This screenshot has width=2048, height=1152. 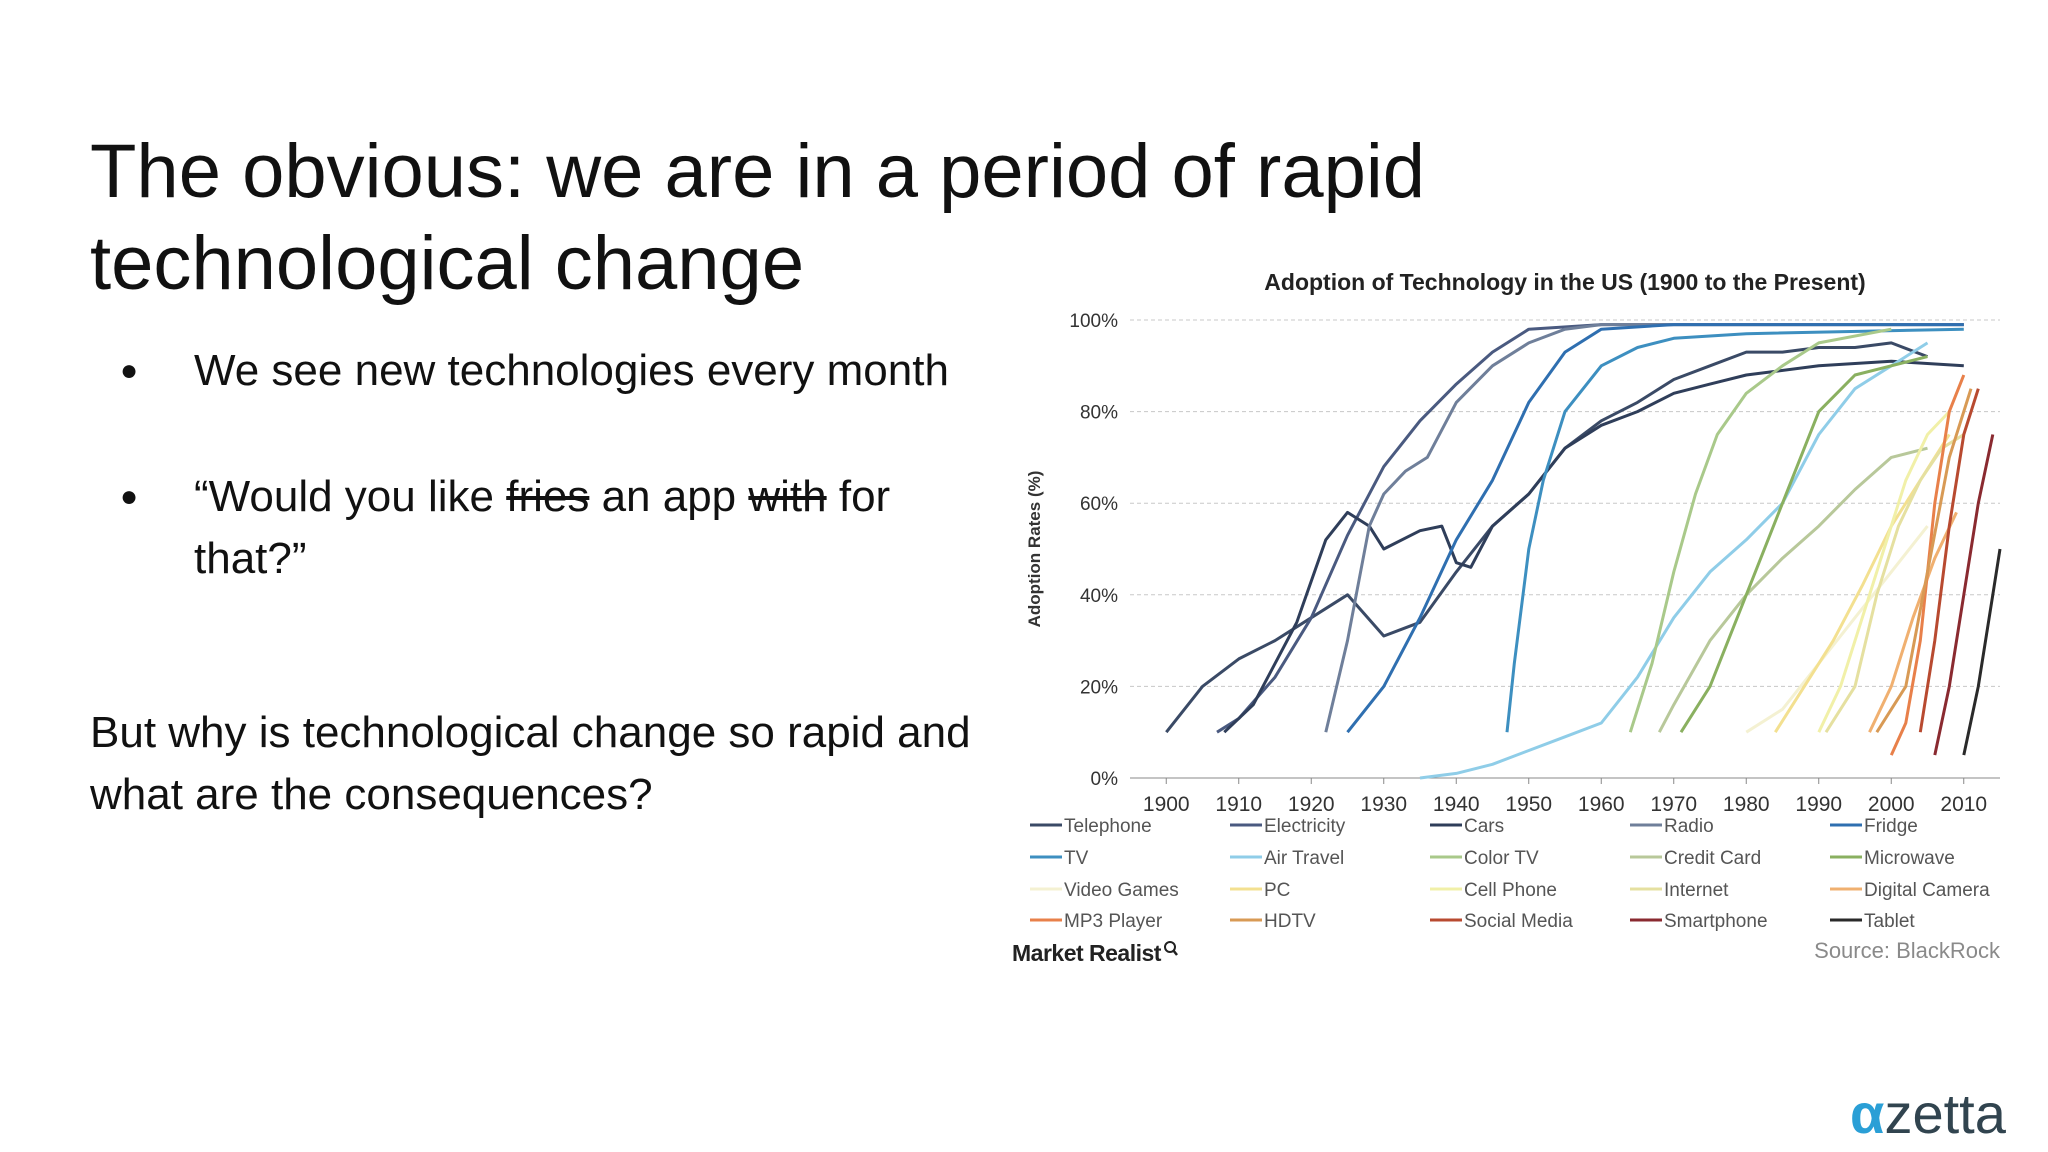 I want to click on legend-label: HDTV, so click(x=1290, y=921).